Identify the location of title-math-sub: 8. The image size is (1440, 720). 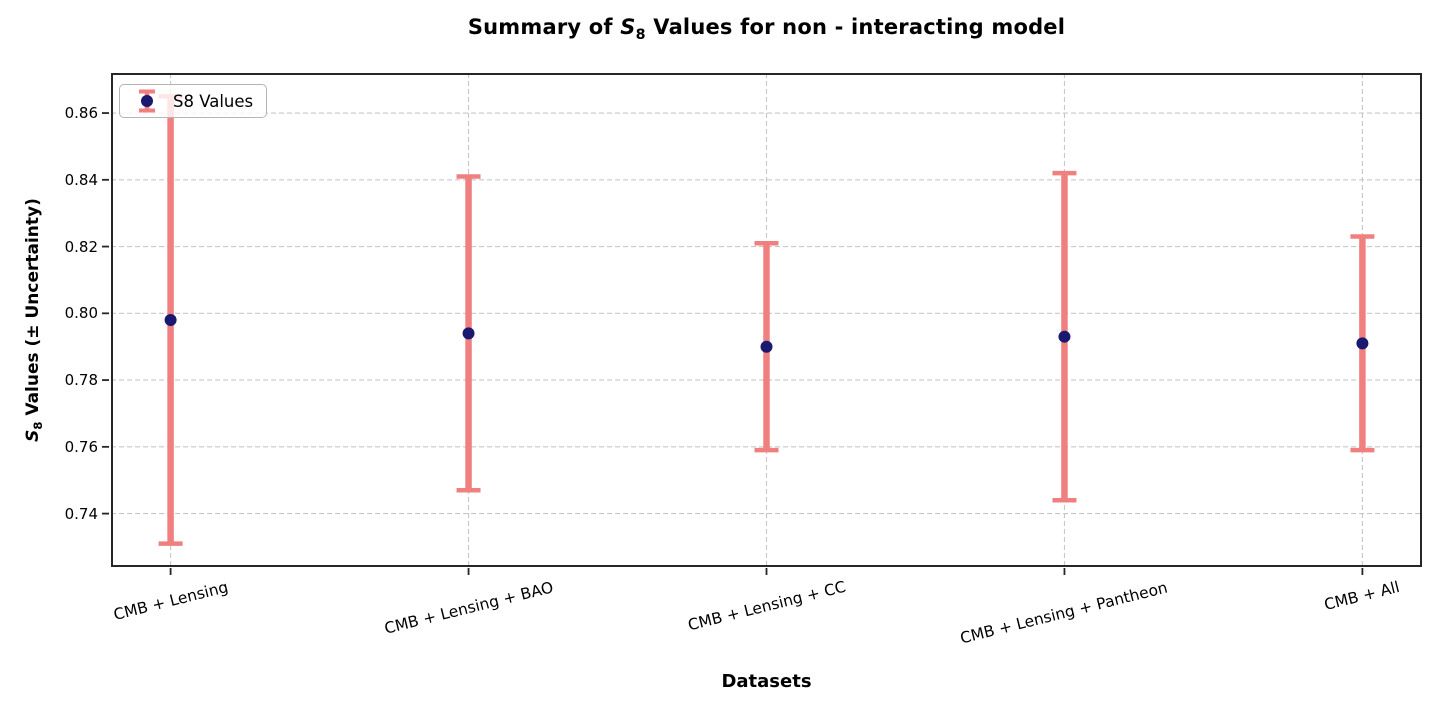
(640, 34).